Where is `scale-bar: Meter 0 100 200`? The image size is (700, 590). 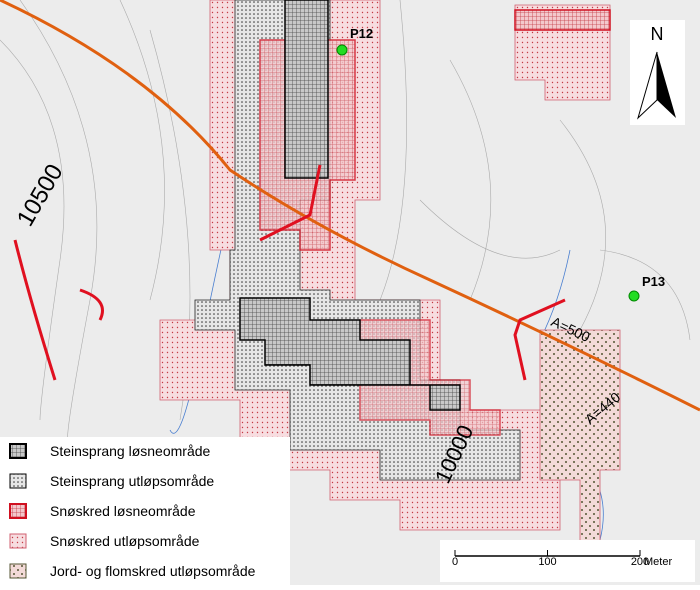 scale-bar: Meter 0 100 200 is located at coordinates (567, 561).